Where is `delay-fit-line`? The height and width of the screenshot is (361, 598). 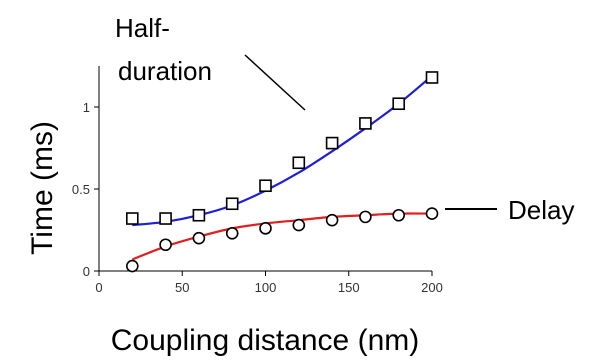 delay-fit-line is located at coordinates (282, 236).